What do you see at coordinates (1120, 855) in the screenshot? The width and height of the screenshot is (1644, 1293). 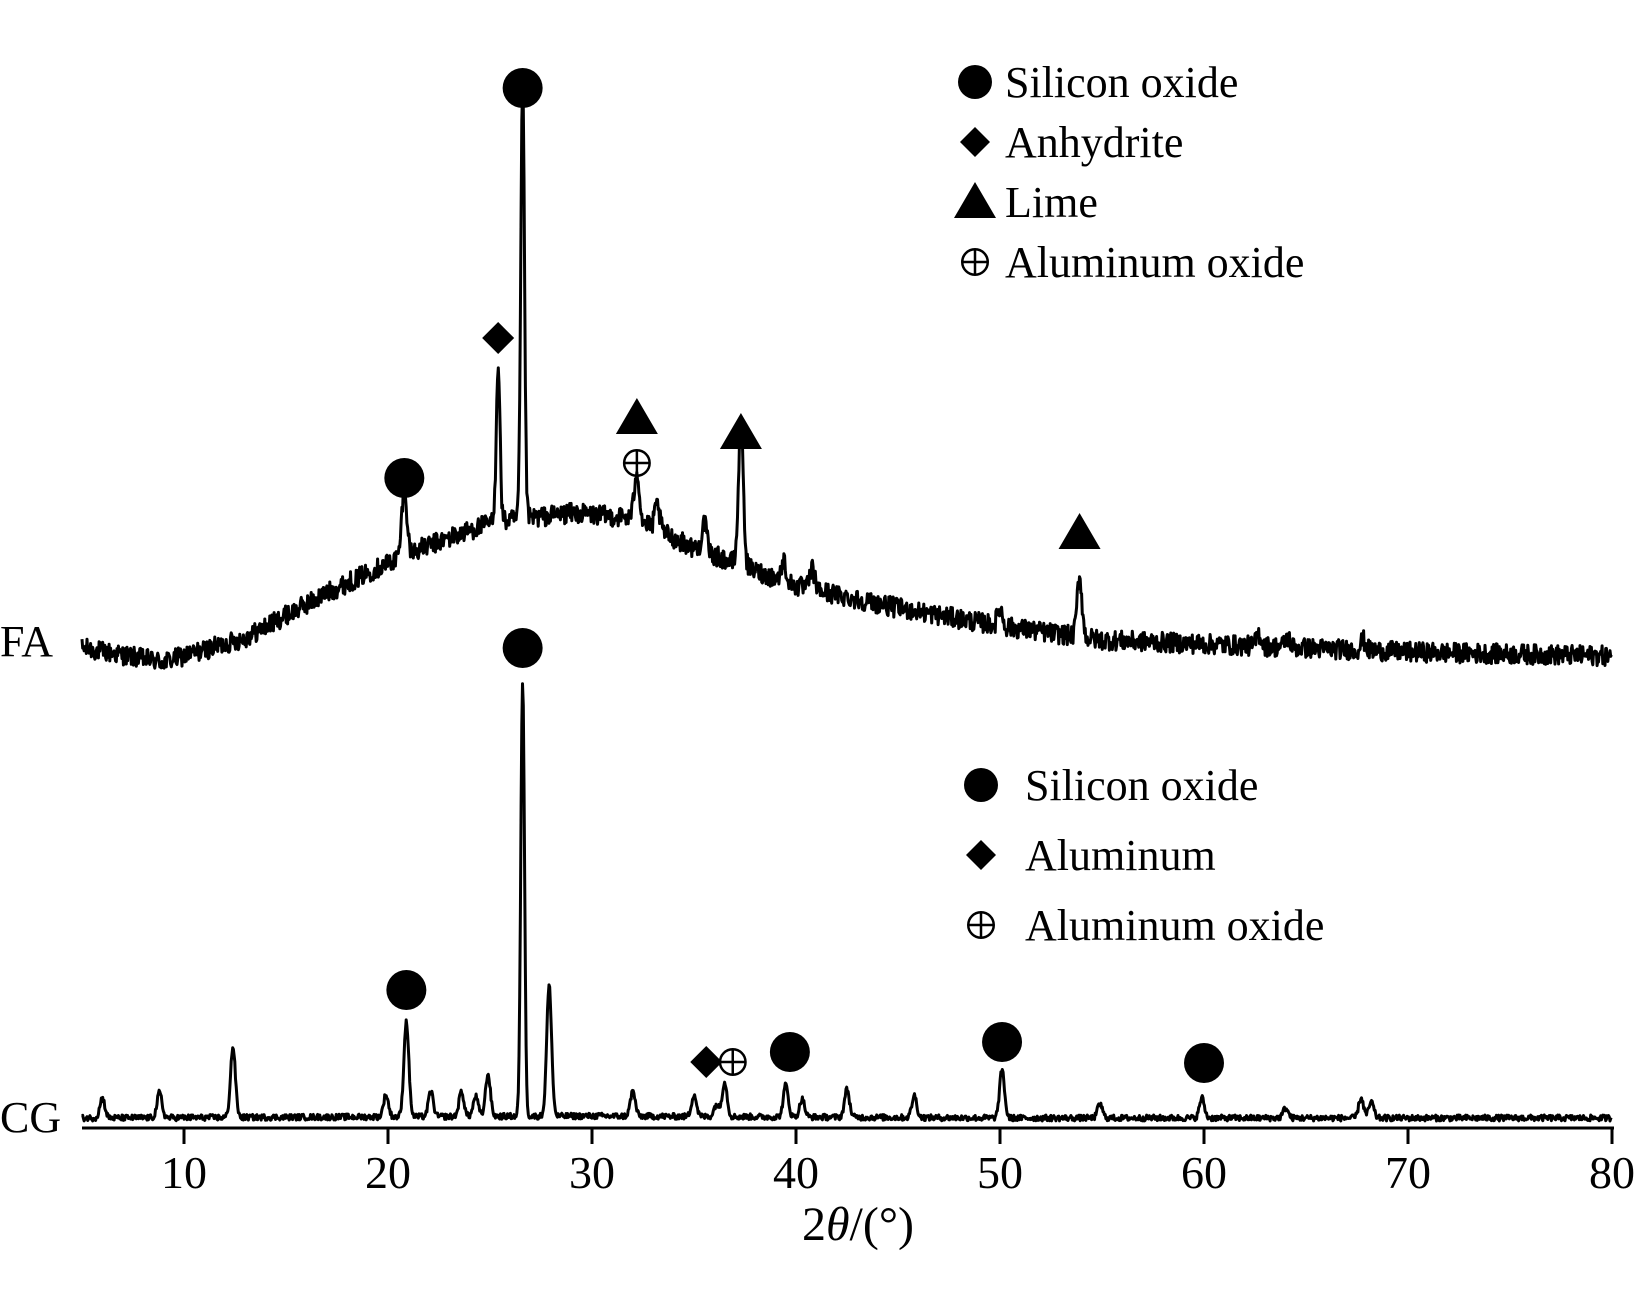 I see `legend-label: Aluminum` at bounding box center [1120, 855].